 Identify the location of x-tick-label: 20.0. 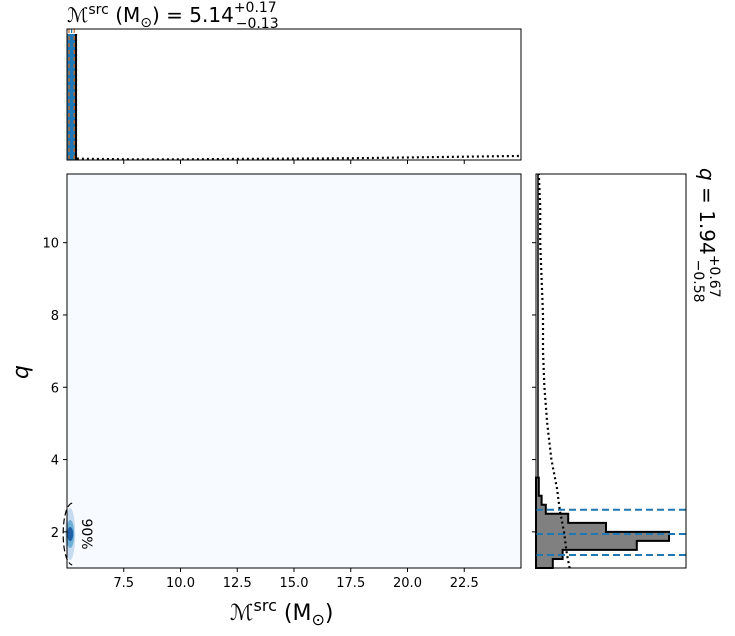
(407, 583).